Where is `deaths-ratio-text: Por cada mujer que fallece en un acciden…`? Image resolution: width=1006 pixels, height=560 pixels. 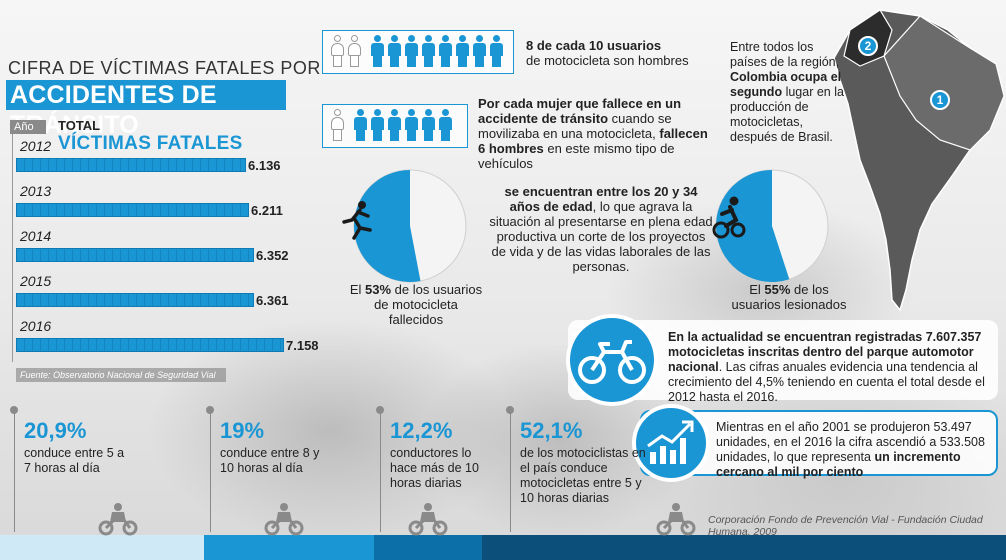
deaths-ratio-text: Por cada mujer que fallece en un acciden… is located at coordinates (596, 133).